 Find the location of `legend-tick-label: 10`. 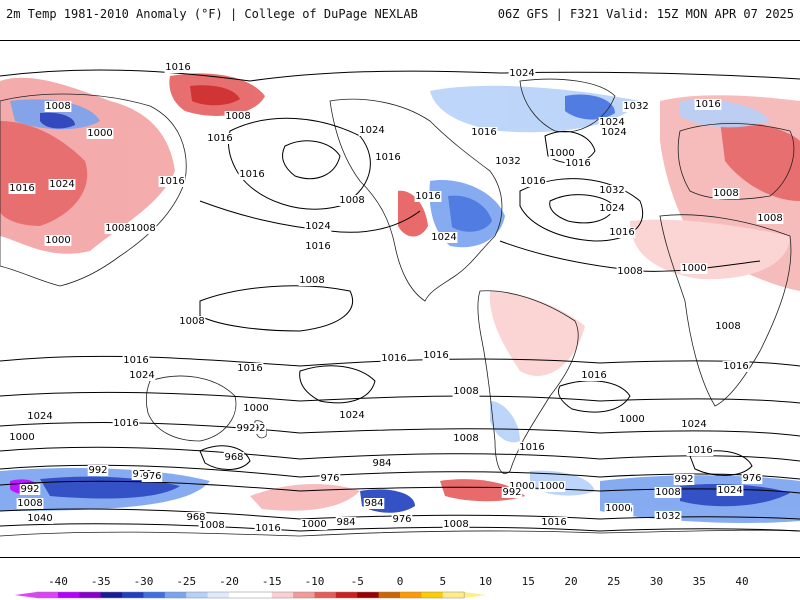

legend-tick-label: 10 is located at coordinates (485, 581).